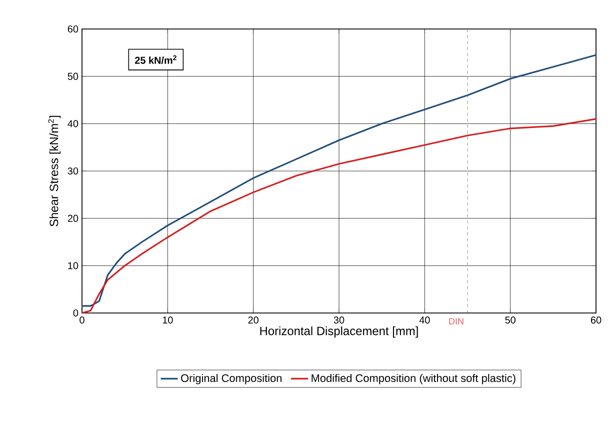 This screenshot has width=616, height=421. Describe the element at coordinates (456, 321) in the screenshot. I see `ref-line-label: DIN` at that location.